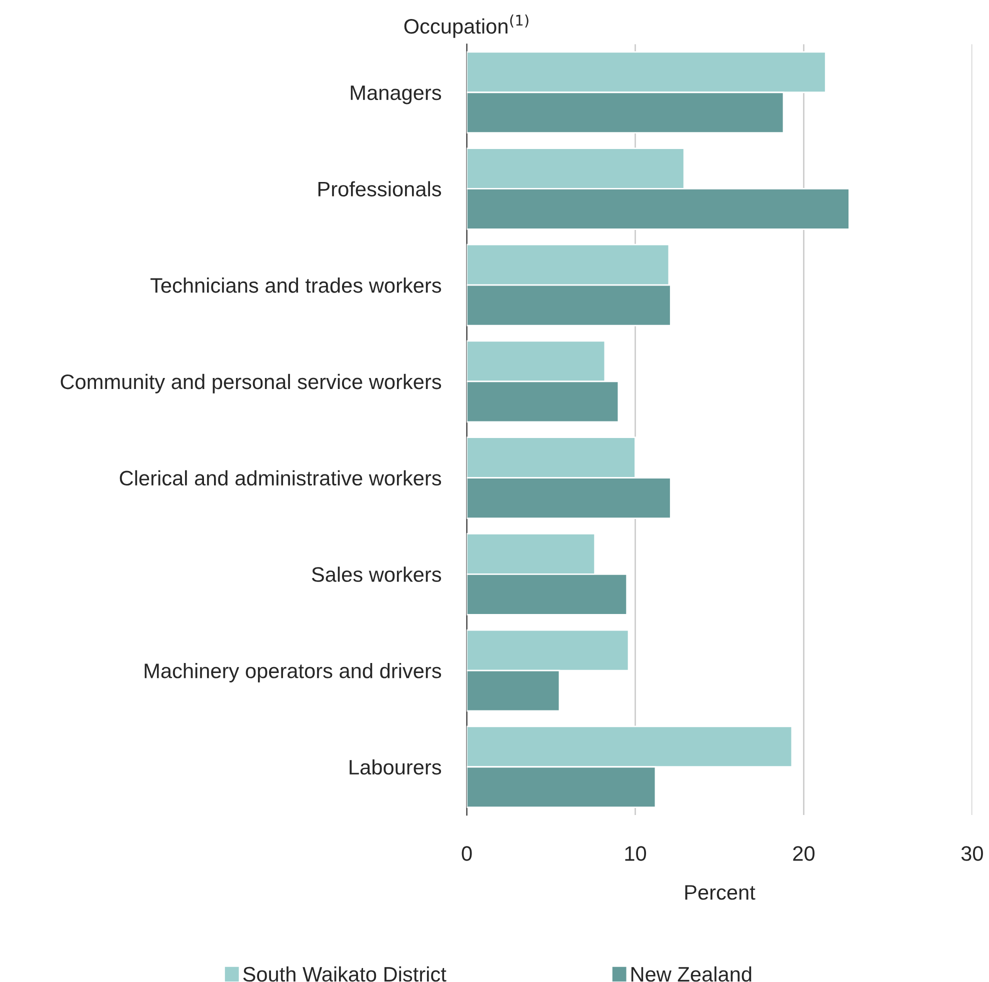 The width and height of the screenshot is (989, 982). I want to click on y-tick-label: Community and personal service workers, so click(251, 384).